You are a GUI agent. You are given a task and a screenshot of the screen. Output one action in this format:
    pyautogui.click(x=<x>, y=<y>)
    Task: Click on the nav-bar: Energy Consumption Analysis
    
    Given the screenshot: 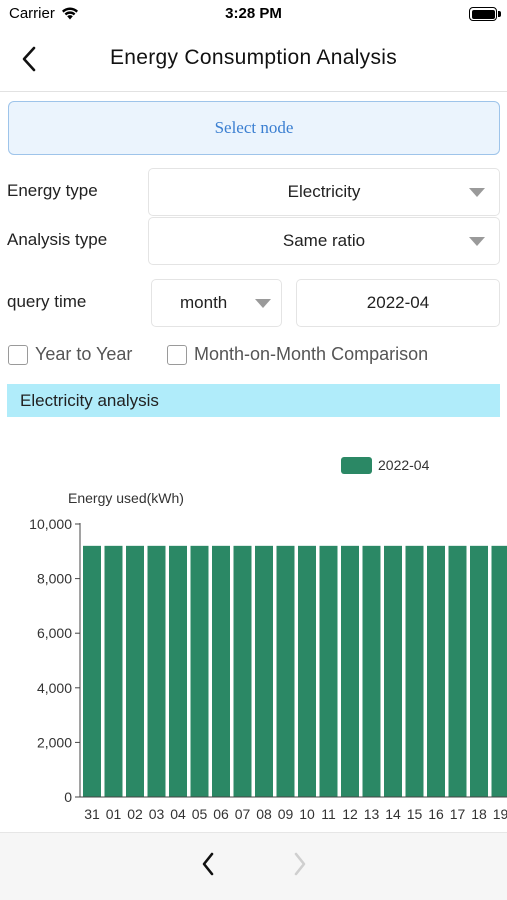 What is the action you would take?
    pyautogui.click(x=253, y=61)
    